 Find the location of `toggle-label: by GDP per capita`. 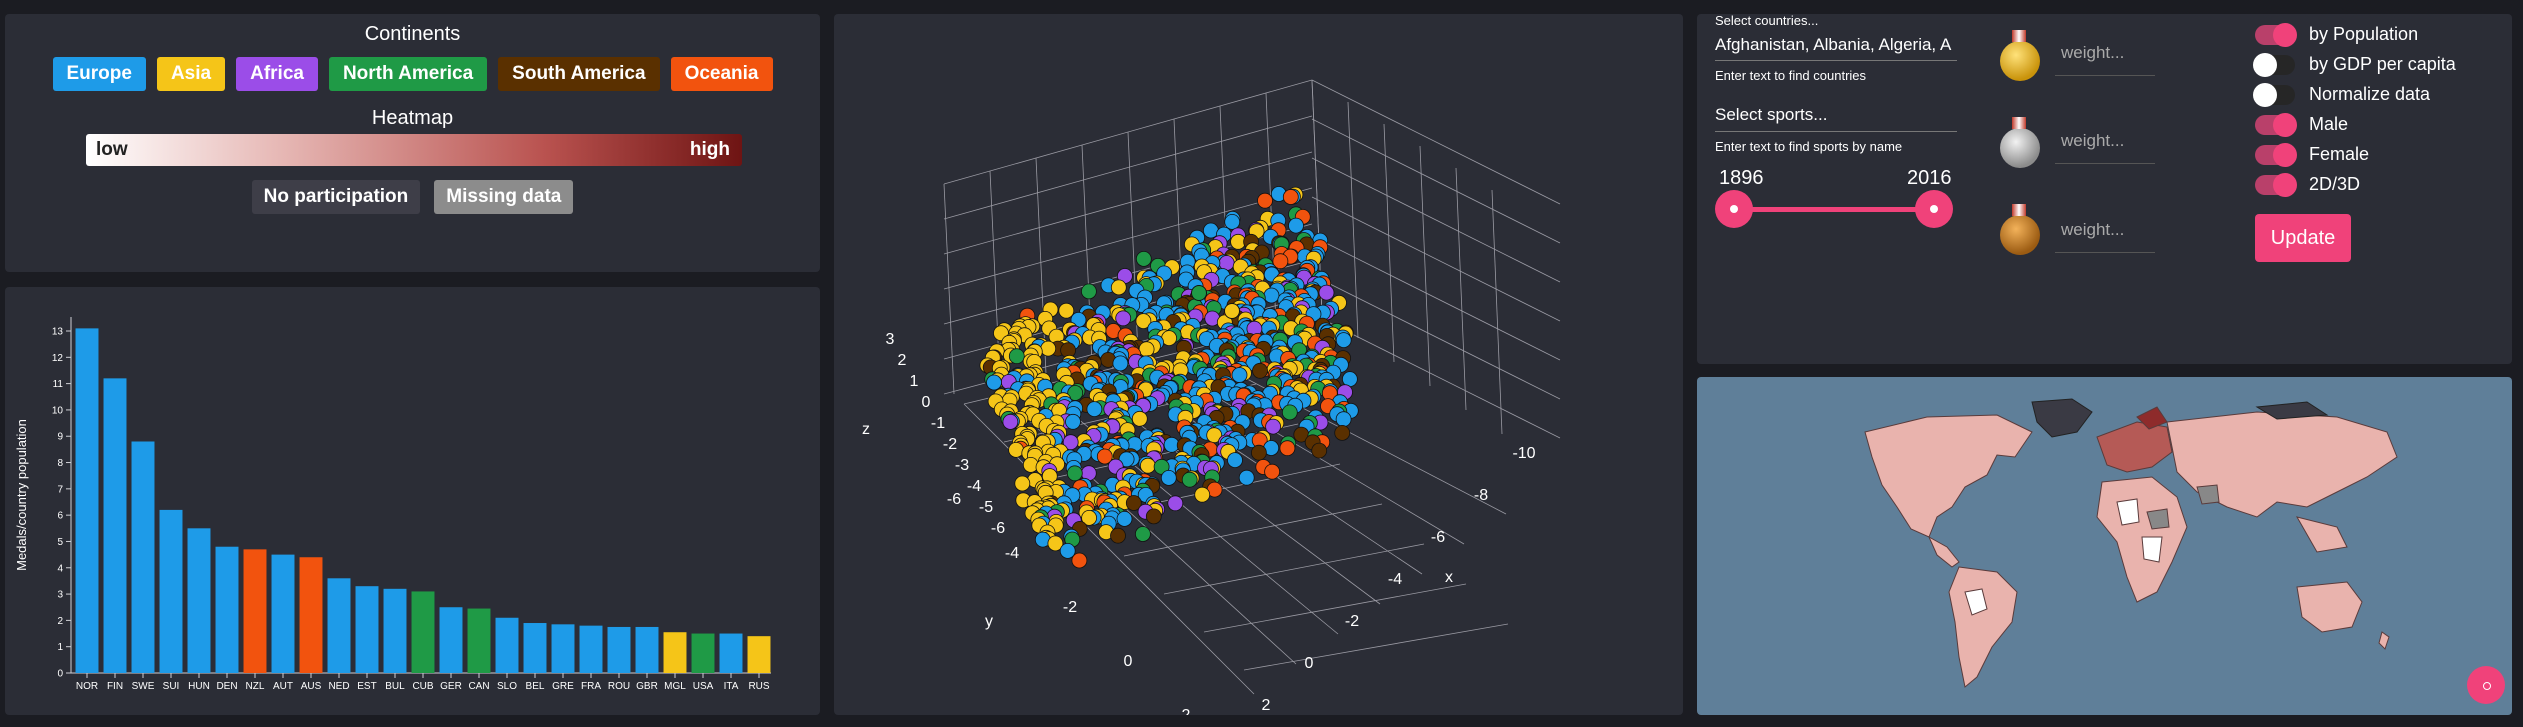

toggle-label: by GDP per capita is located at coordinates (2382, 64).